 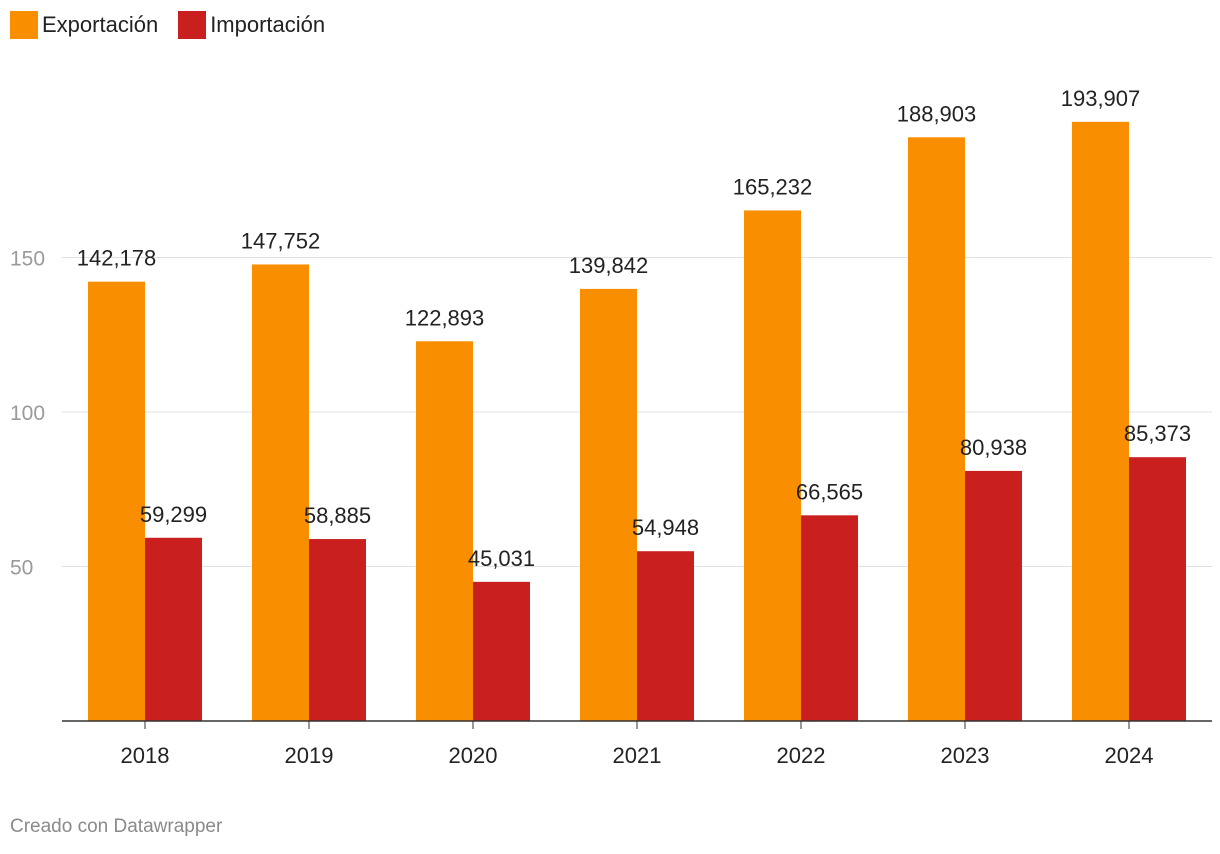 I want to click on x-tick-label: 2019, so click(x=309, y=755).